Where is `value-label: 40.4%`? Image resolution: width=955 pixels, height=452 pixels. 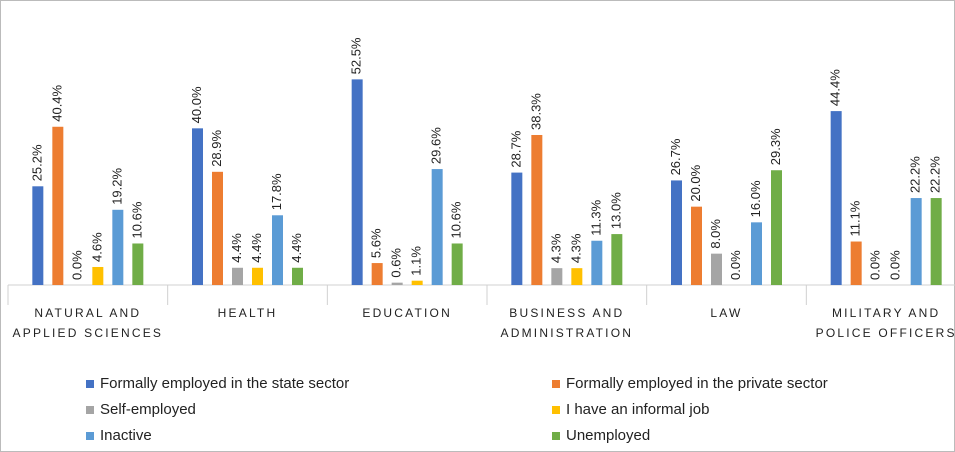
value-label: 40.4% is located at coordinates (56, 102).